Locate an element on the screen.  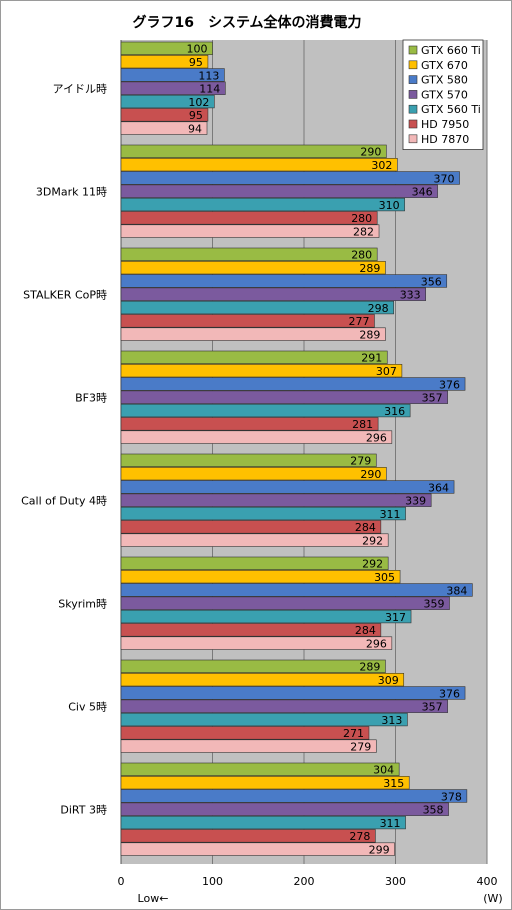
bar-value-label: 282 is located at coordinates (363, 231).